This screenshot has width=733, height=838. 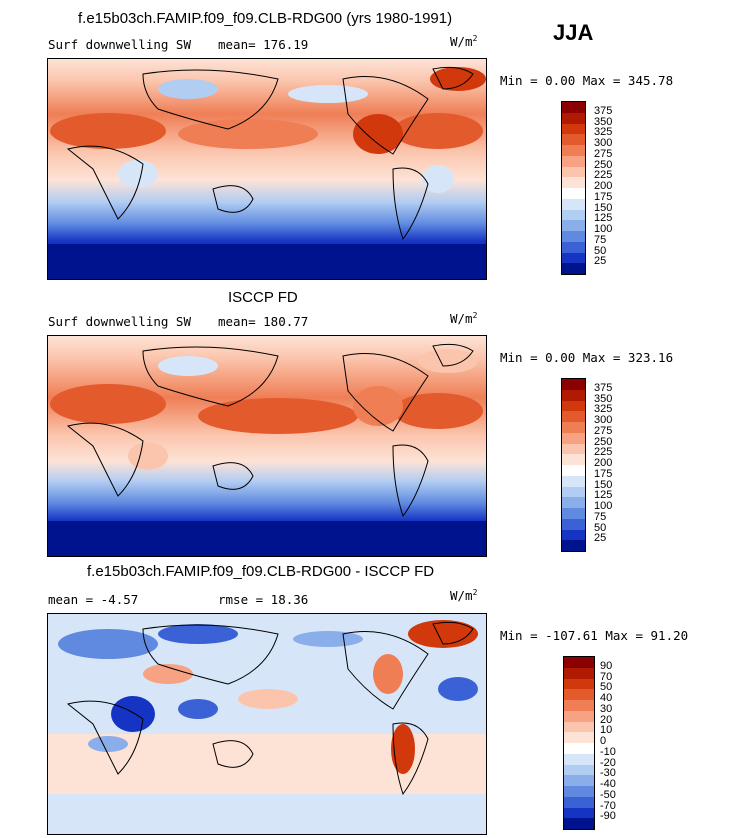 What do you see at coordinates (263, 599) in the screenshot?
I see `panel-3-rmse: rmse = 18.36` at bounding box center [263, 599].